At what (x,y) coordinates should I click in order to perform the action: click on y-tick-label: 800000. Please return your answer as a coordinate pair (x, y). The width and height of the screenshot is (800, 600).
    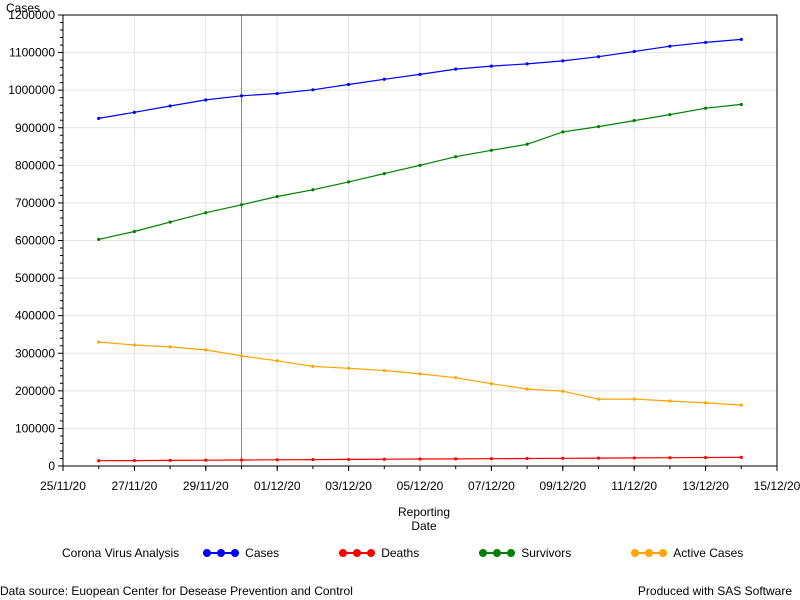
    Looking at the image, I should click on (35, 165).